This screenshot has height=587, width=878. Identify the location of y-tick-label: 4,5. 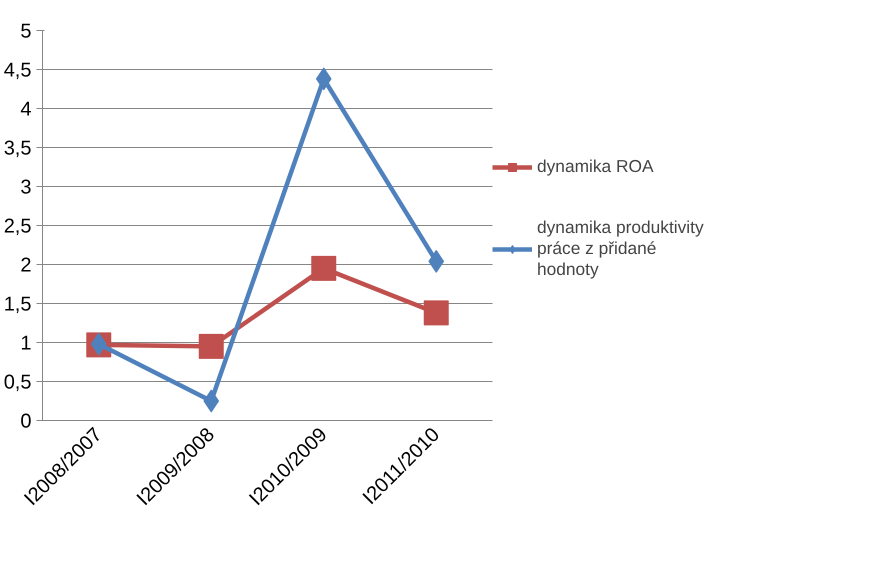
(18, 71).